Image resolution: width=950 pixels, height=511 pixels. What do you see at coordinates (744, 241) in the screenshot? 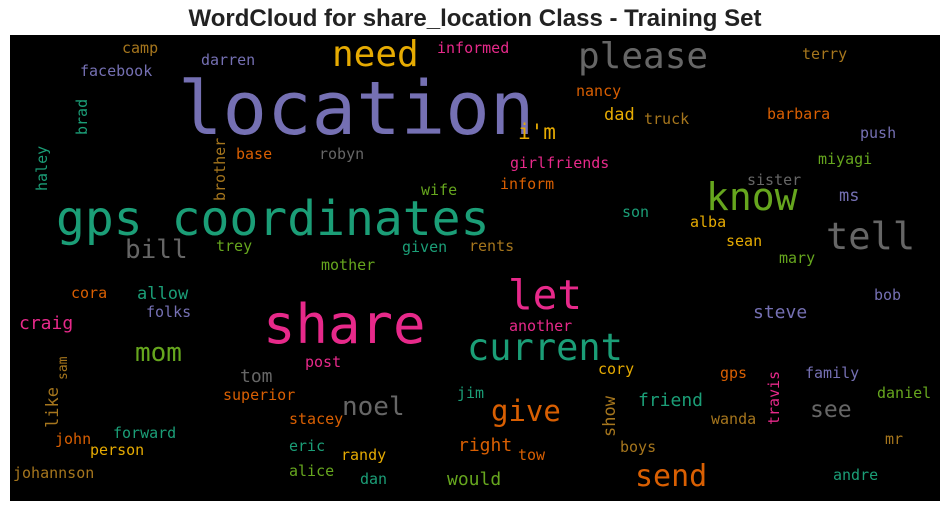
I see `word-sean: sean` at bounding box center [744, 241].